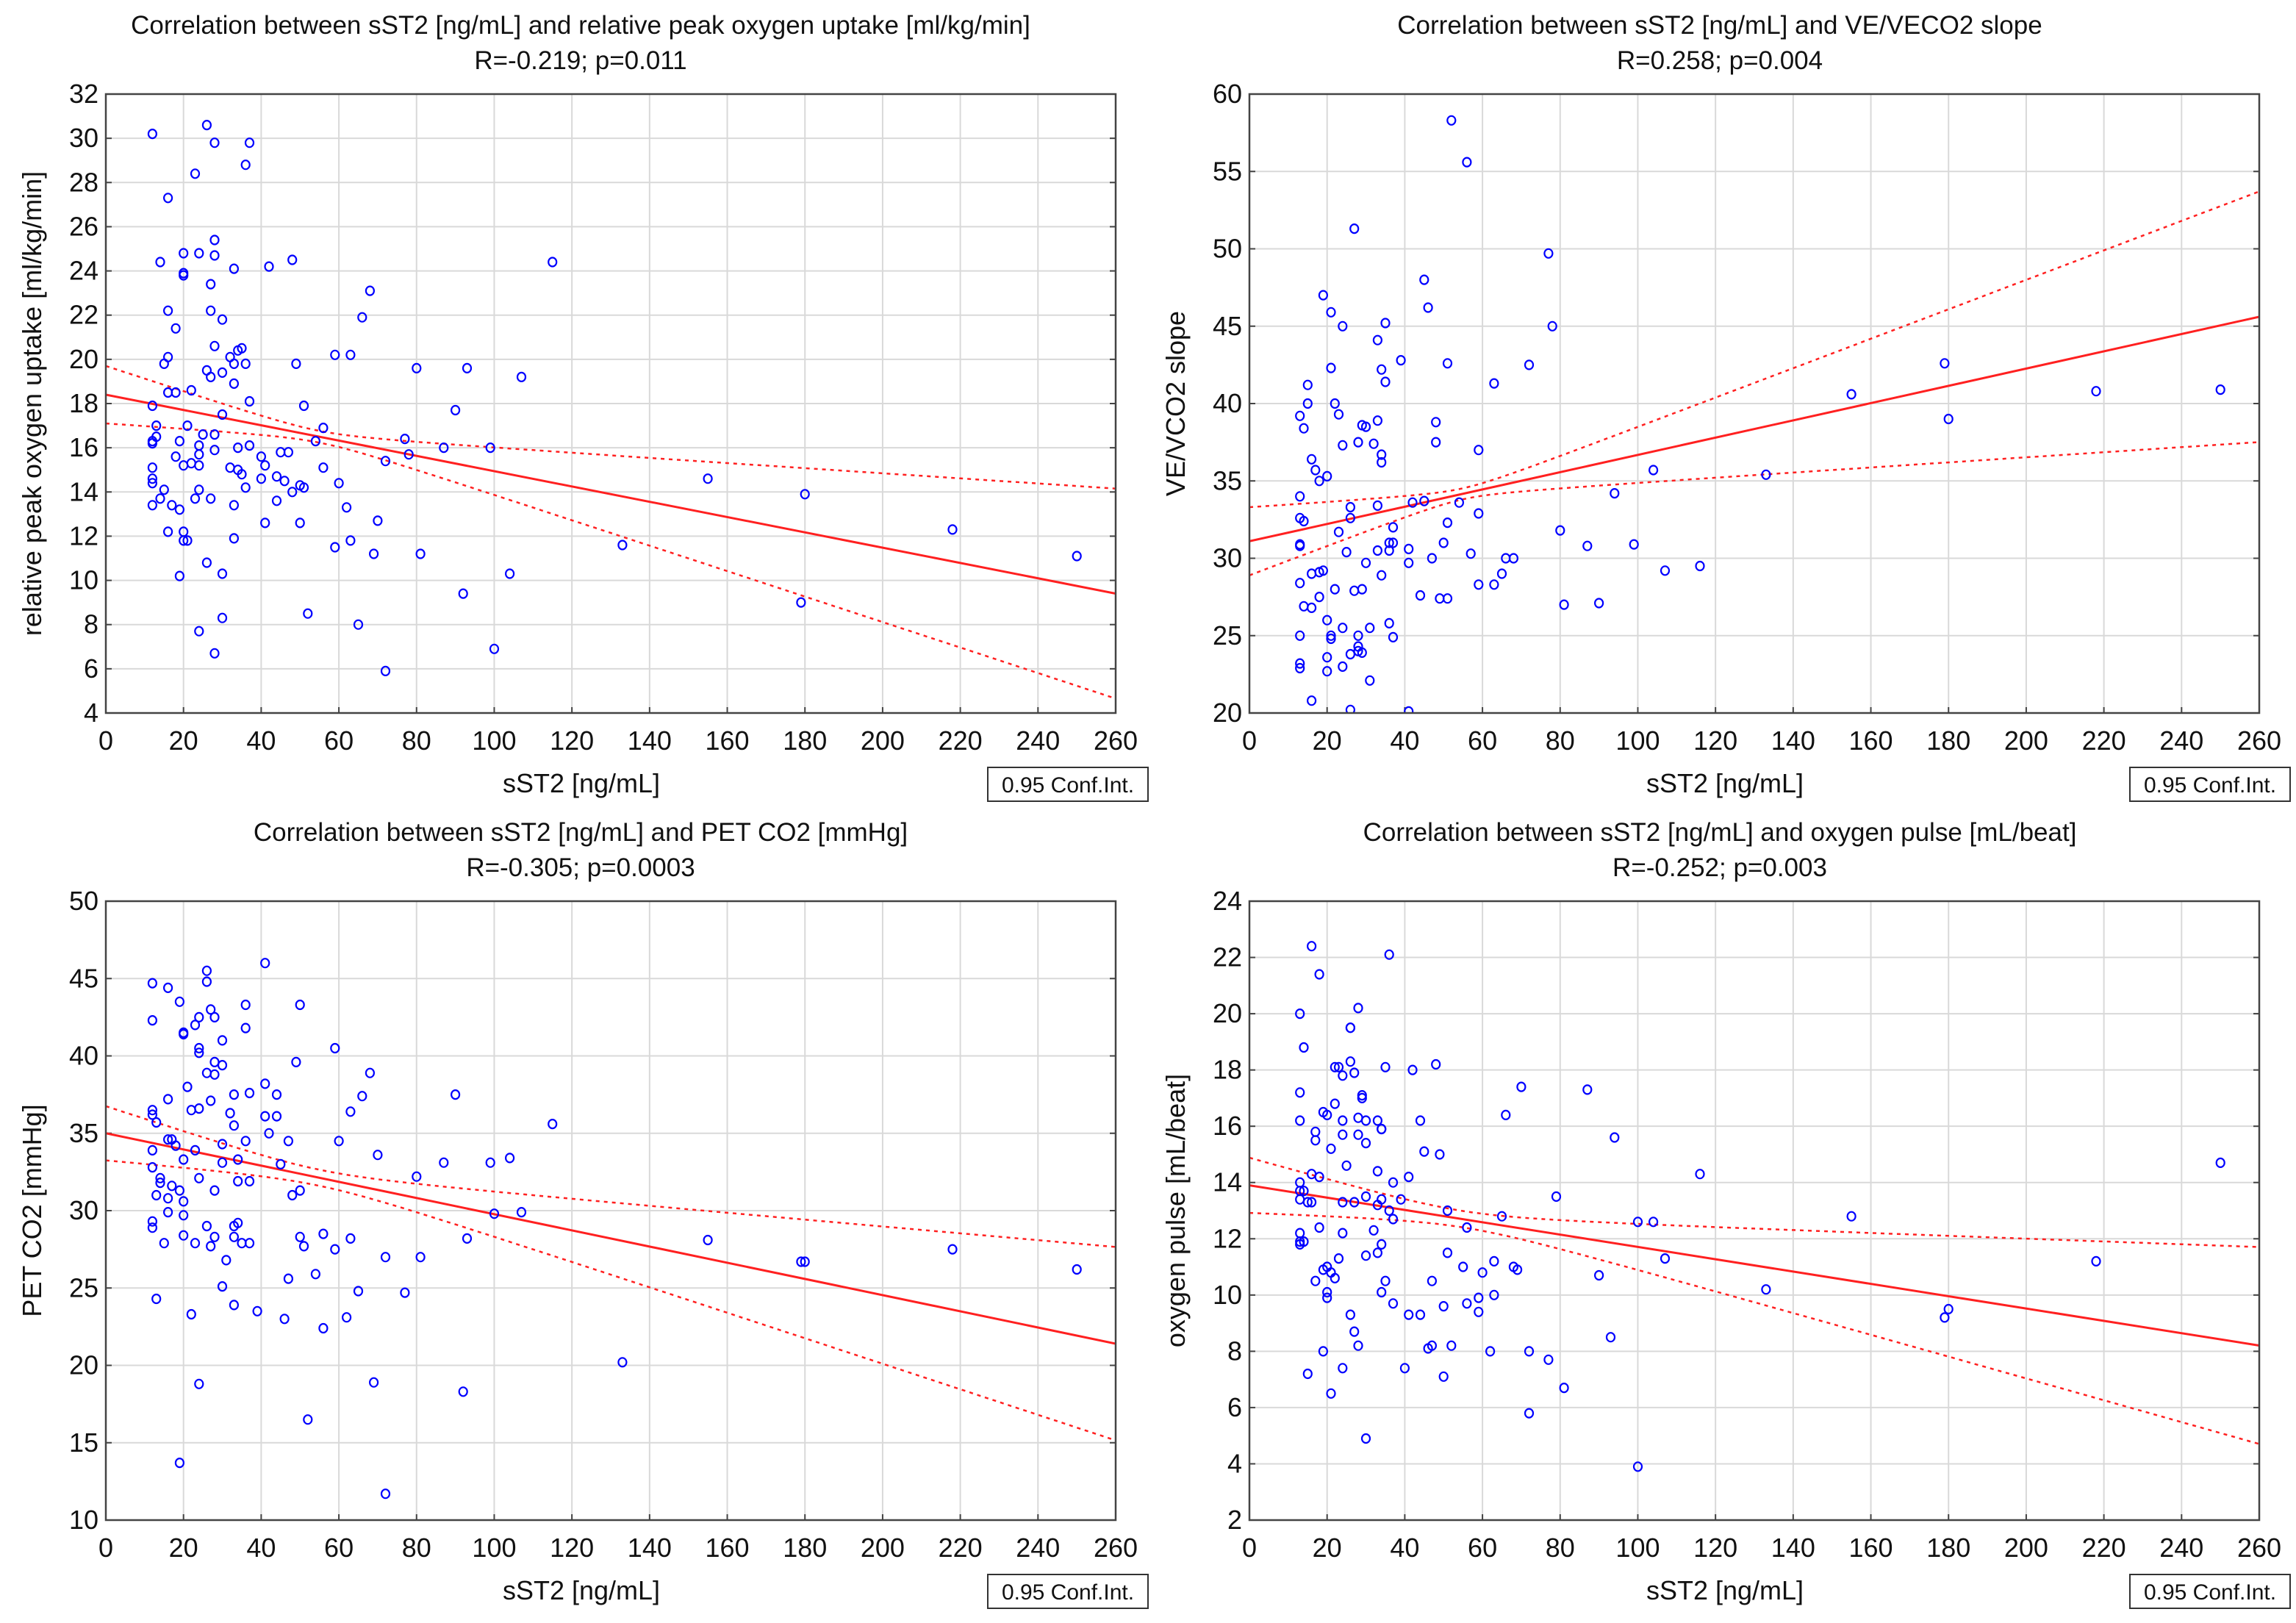  What do you see at coordinates (1234, 1351) in the screenshot?
I see `y-tick-label: 8` at bounding box center [1234, 1351].